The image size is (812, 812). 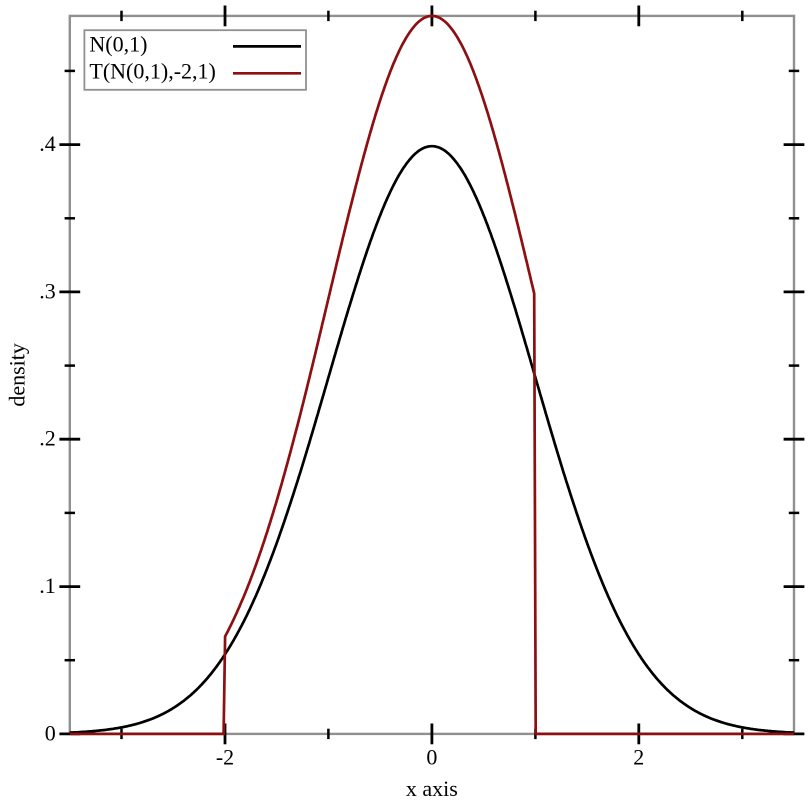 What do you see at coordinates (47, 585) in the screenshot?
I see `svg-text: .1` at bounding box center [47, 585].